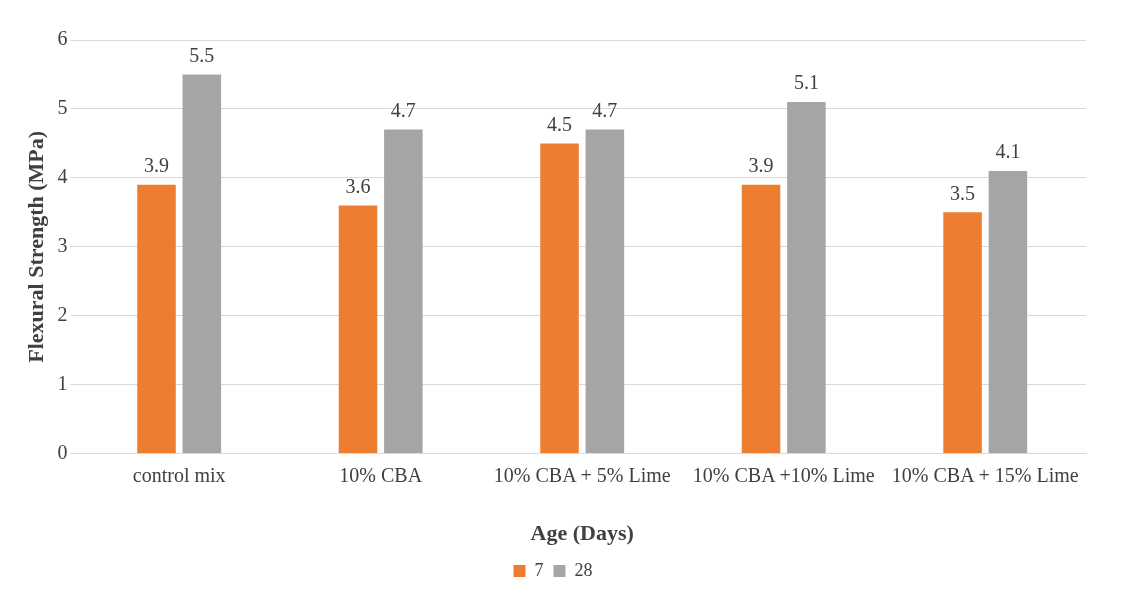 The height and width of the screenshot is (600, 1126). What do you see at coordinates (62, 107) in the screenshot?
I see `y-tick-label: 5` at bounding box center [62, 107].